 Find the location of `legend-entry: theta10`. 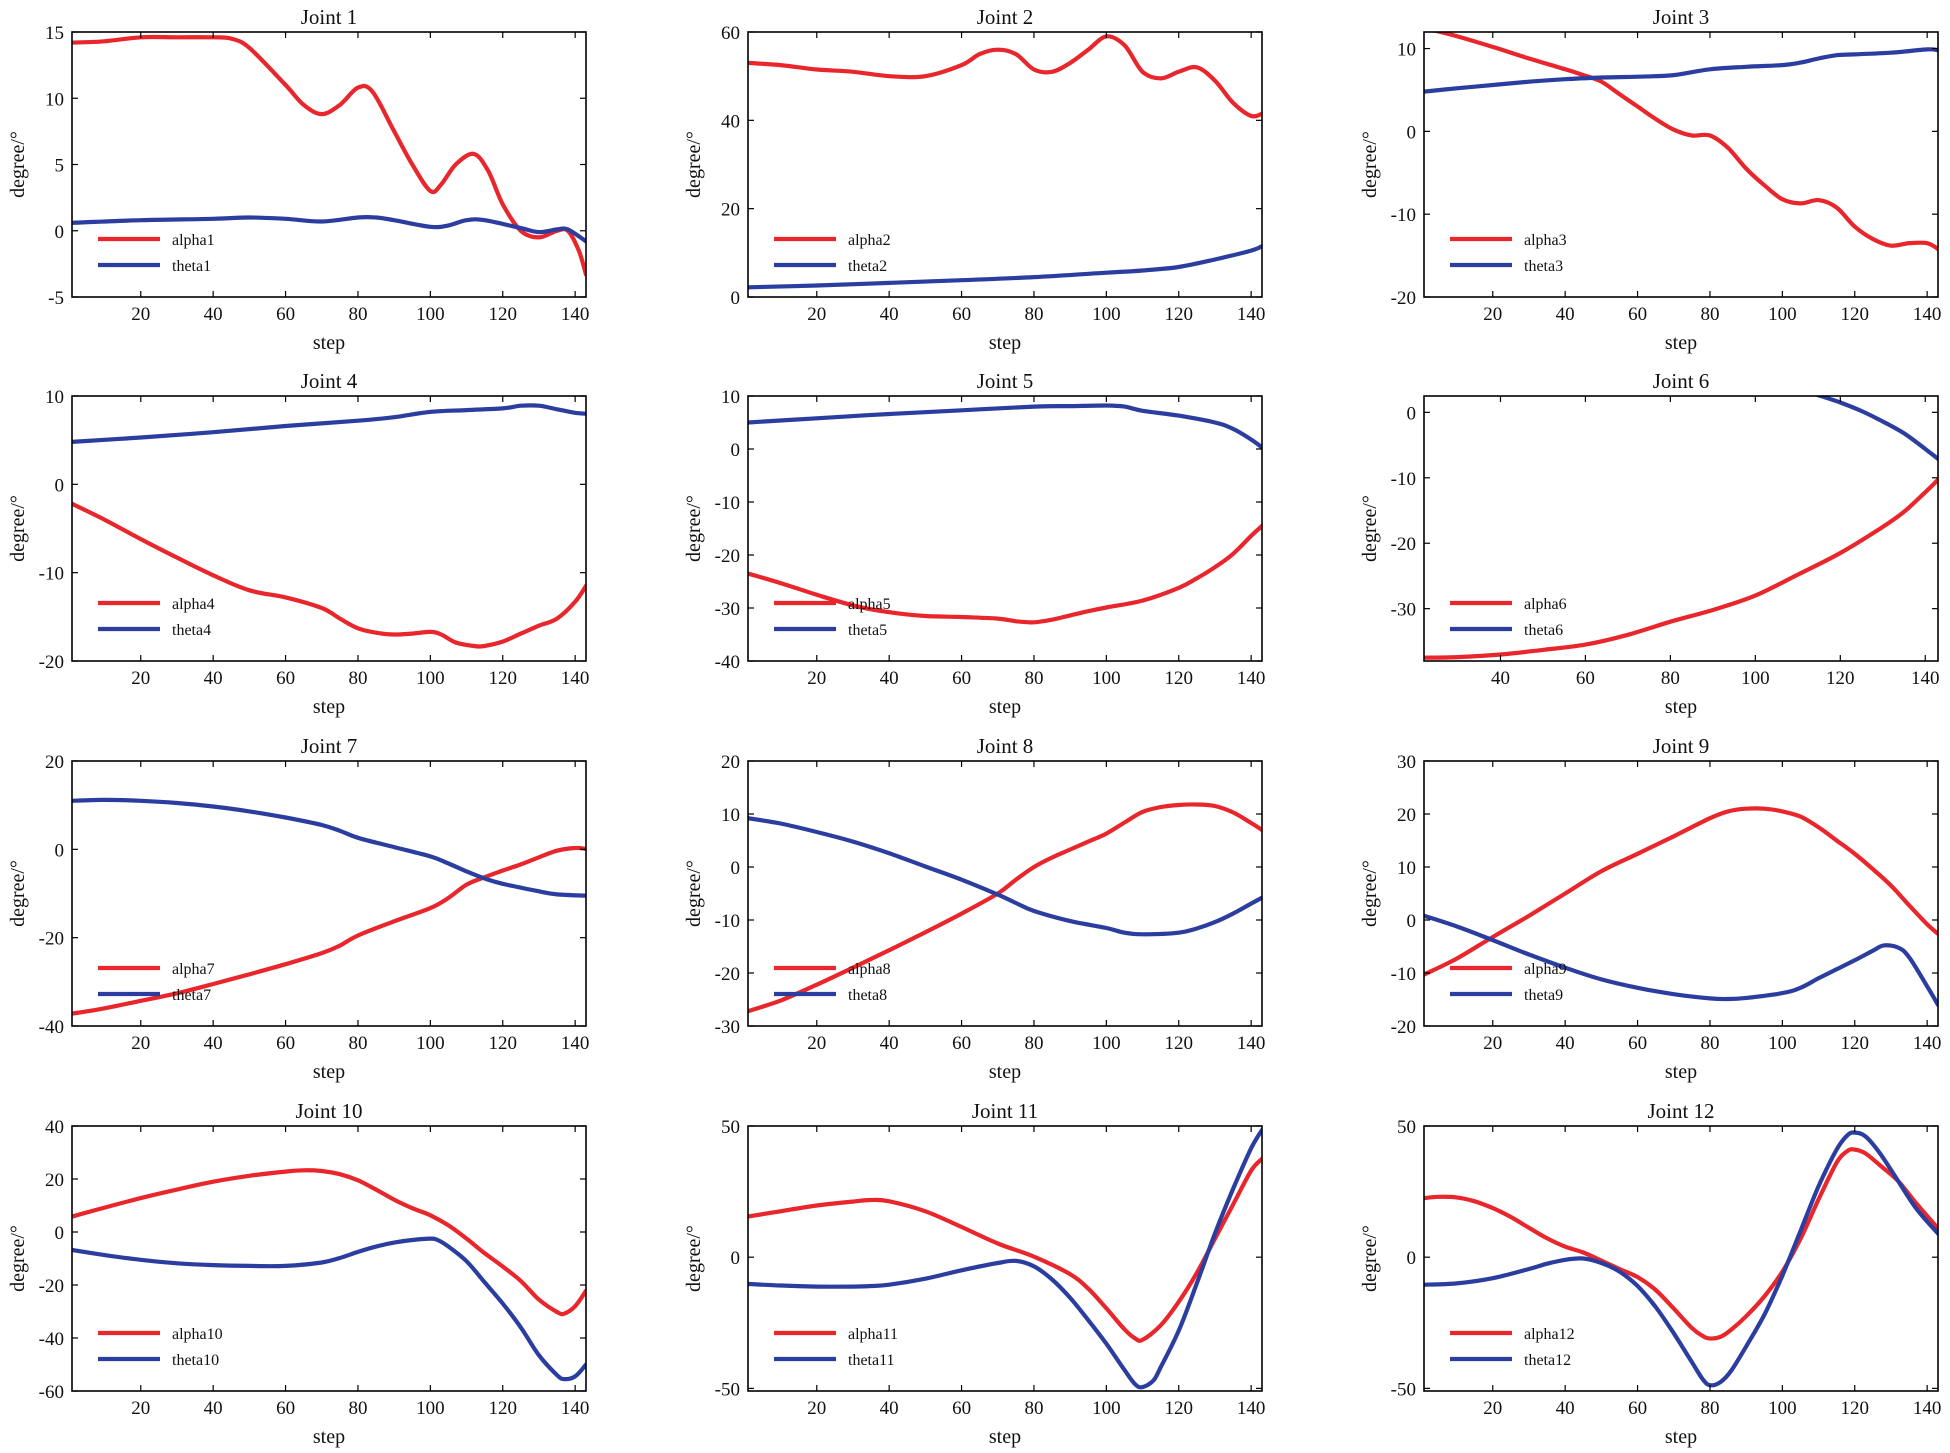

legend-entry: theta10 is located at coordinates (195, 1360).